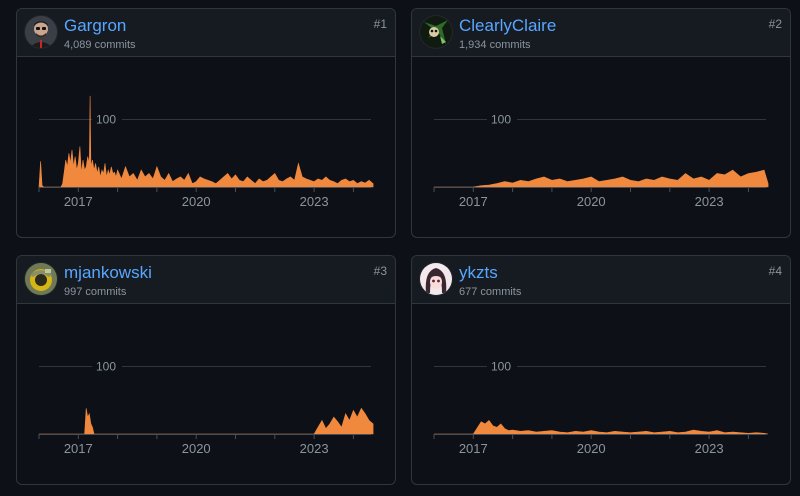  Describe the element at coordinates (206, 280) in the screenshot. I see `card-header: mjankowski 997 commits #3` at that location.